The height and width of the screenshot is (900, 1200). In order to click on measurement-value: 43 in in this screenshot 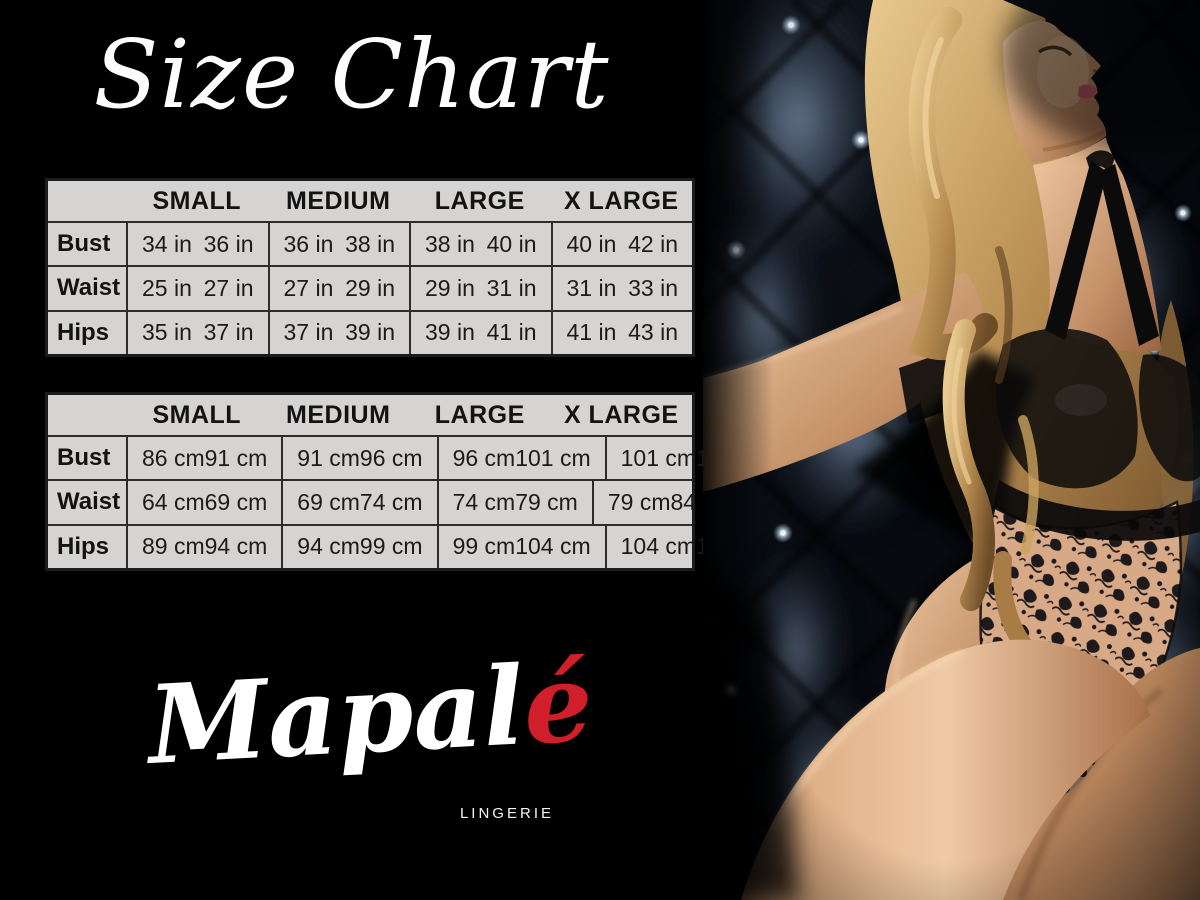, I will do `click(653, 332)`.